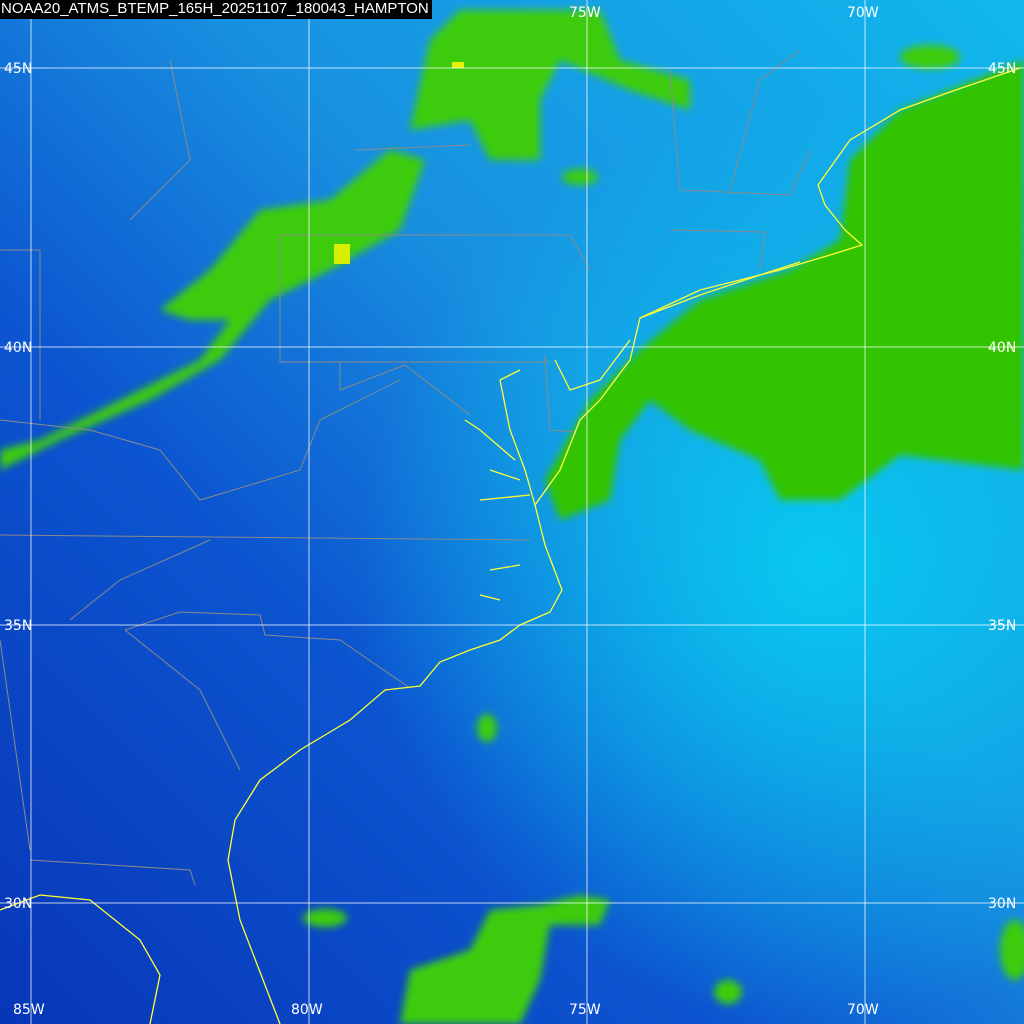  Describe the element at coordinates (1002, 626) in the screenshot. I see `lat-label-right: 35N` at that location.